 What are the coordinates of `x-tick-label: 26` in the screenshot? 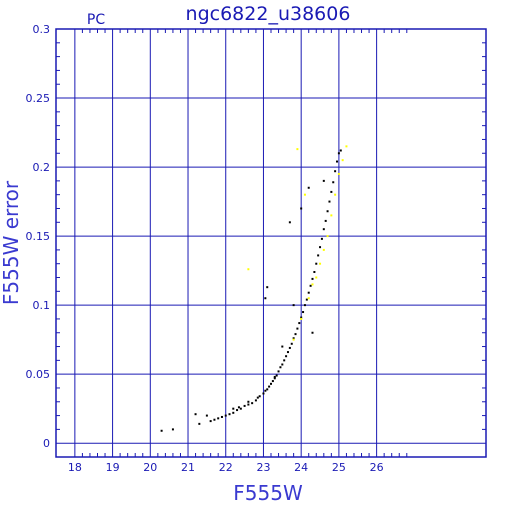 It's located at (377, 467).